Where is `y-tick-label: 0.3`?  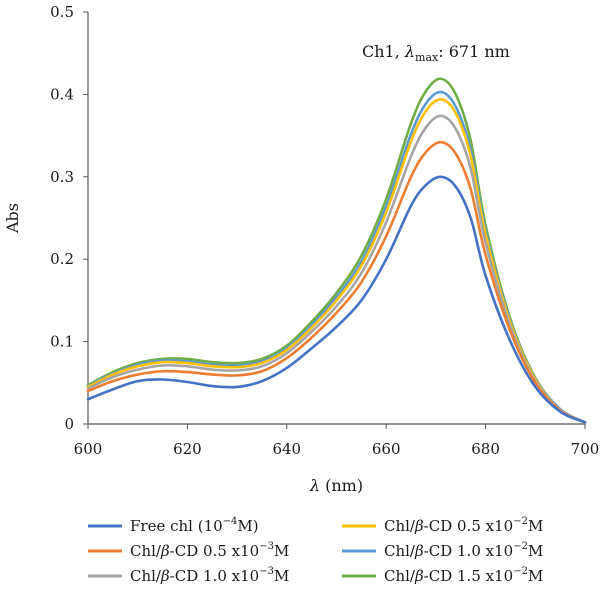 y-tick-label: 0.3 is located at coordinates (62, 177).